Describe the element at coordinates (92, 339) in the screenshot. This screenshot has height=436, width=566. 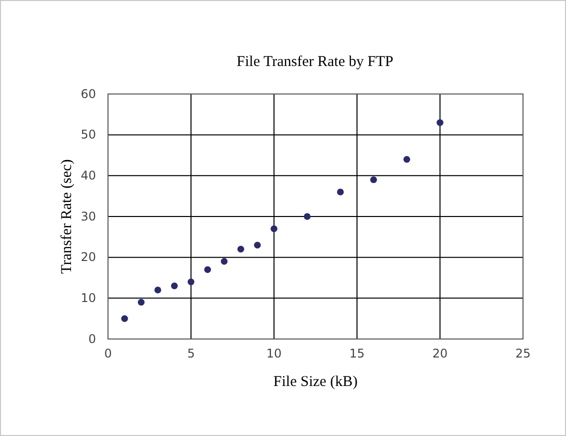
I see `y-tick-label: 0` at that location.